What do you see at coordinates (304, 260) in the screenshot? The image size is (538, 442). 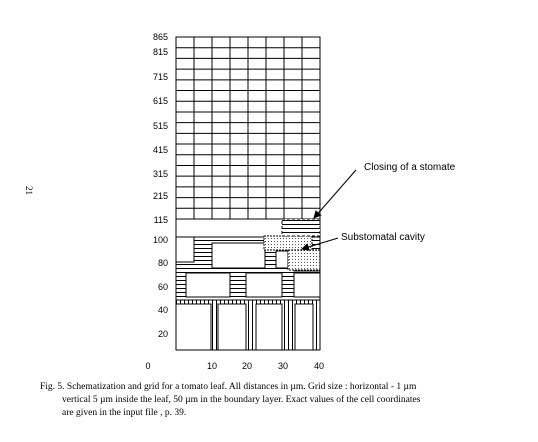 I see `substomatal-cavity-lower` at bounding box center [304, 260].